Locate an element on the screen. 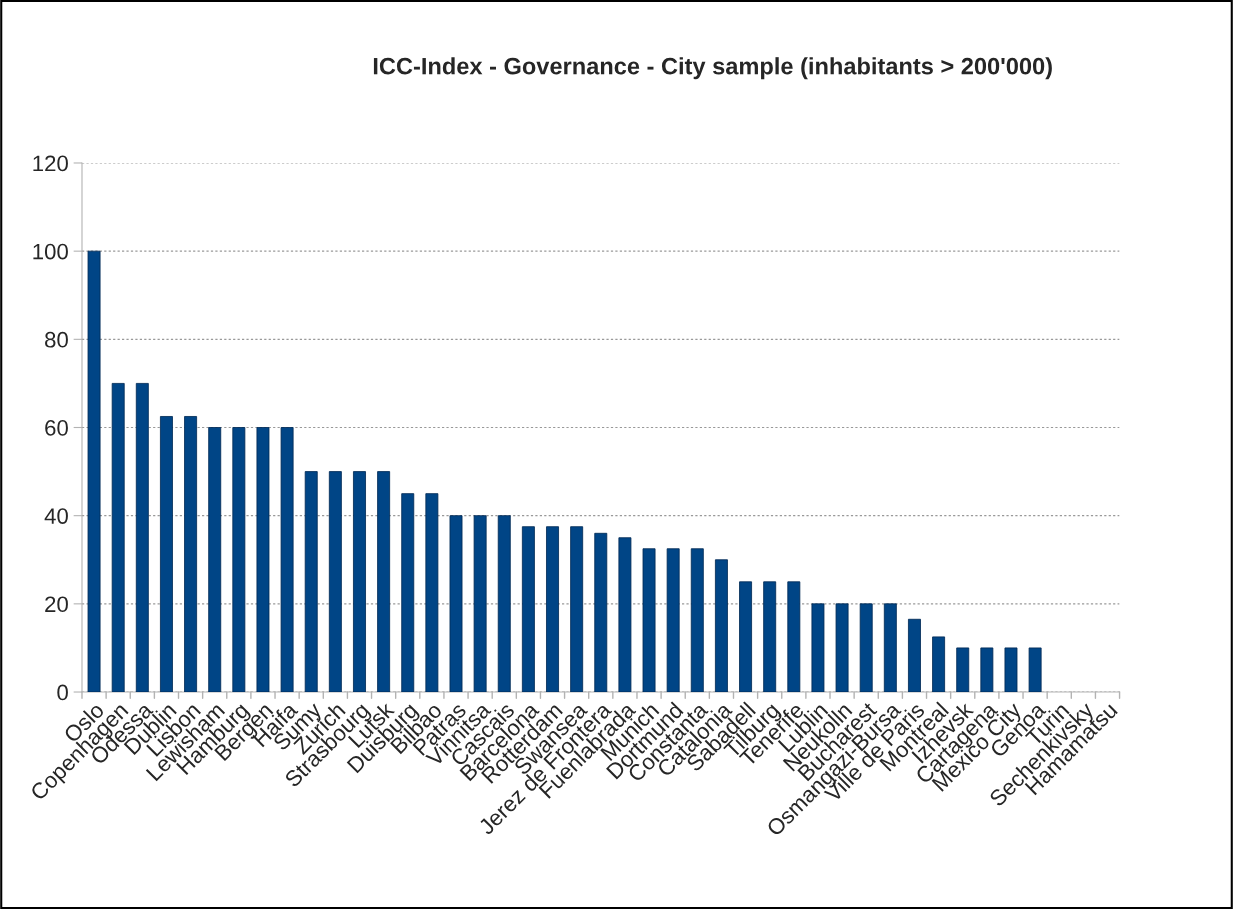 The image size is (1233, 909). y-tick-label: 0 is located at coordinates (62, 692).